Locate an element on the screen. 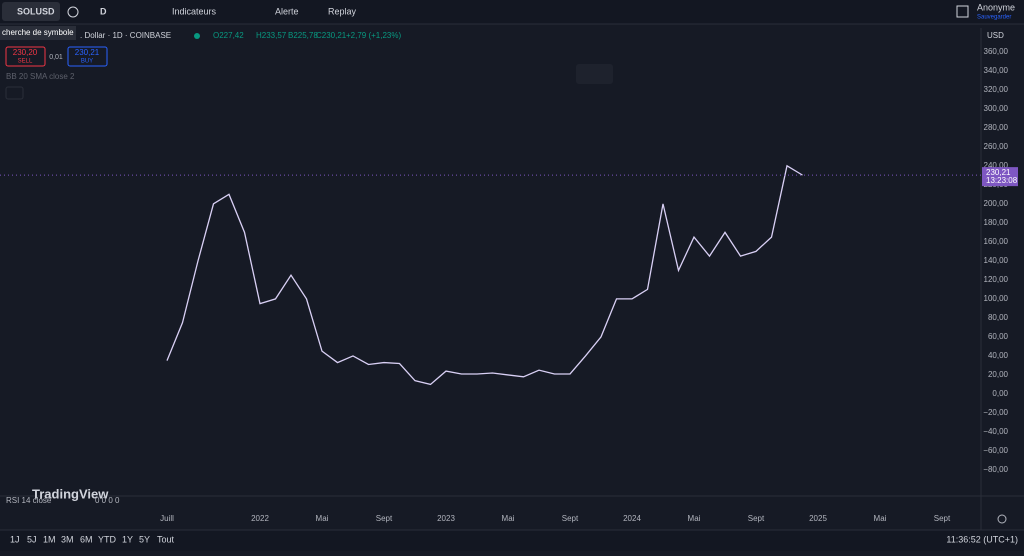 The height and width of the screenshot is (556, 1024). x-tick-label: 2023 is located at coordinates (446, 518).